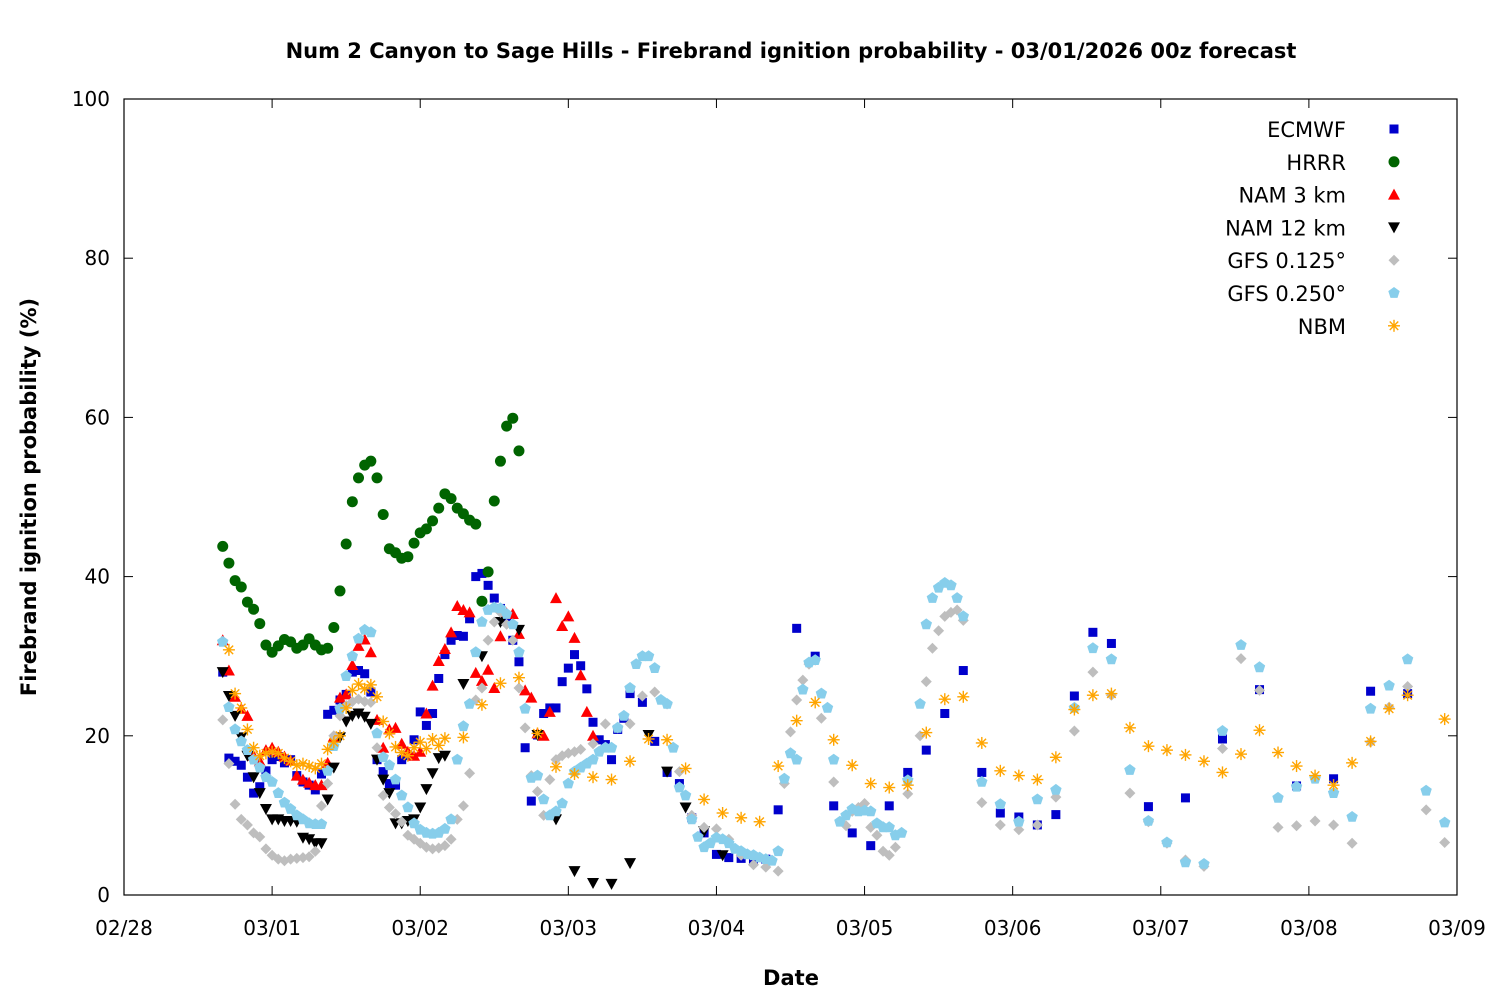 Image resolution: width=1500 pixels, height=1004 pixels. Describe the element at coordinates (1457, 928) in the screenshot. I see `x-tick-label: 03/09` at that location.